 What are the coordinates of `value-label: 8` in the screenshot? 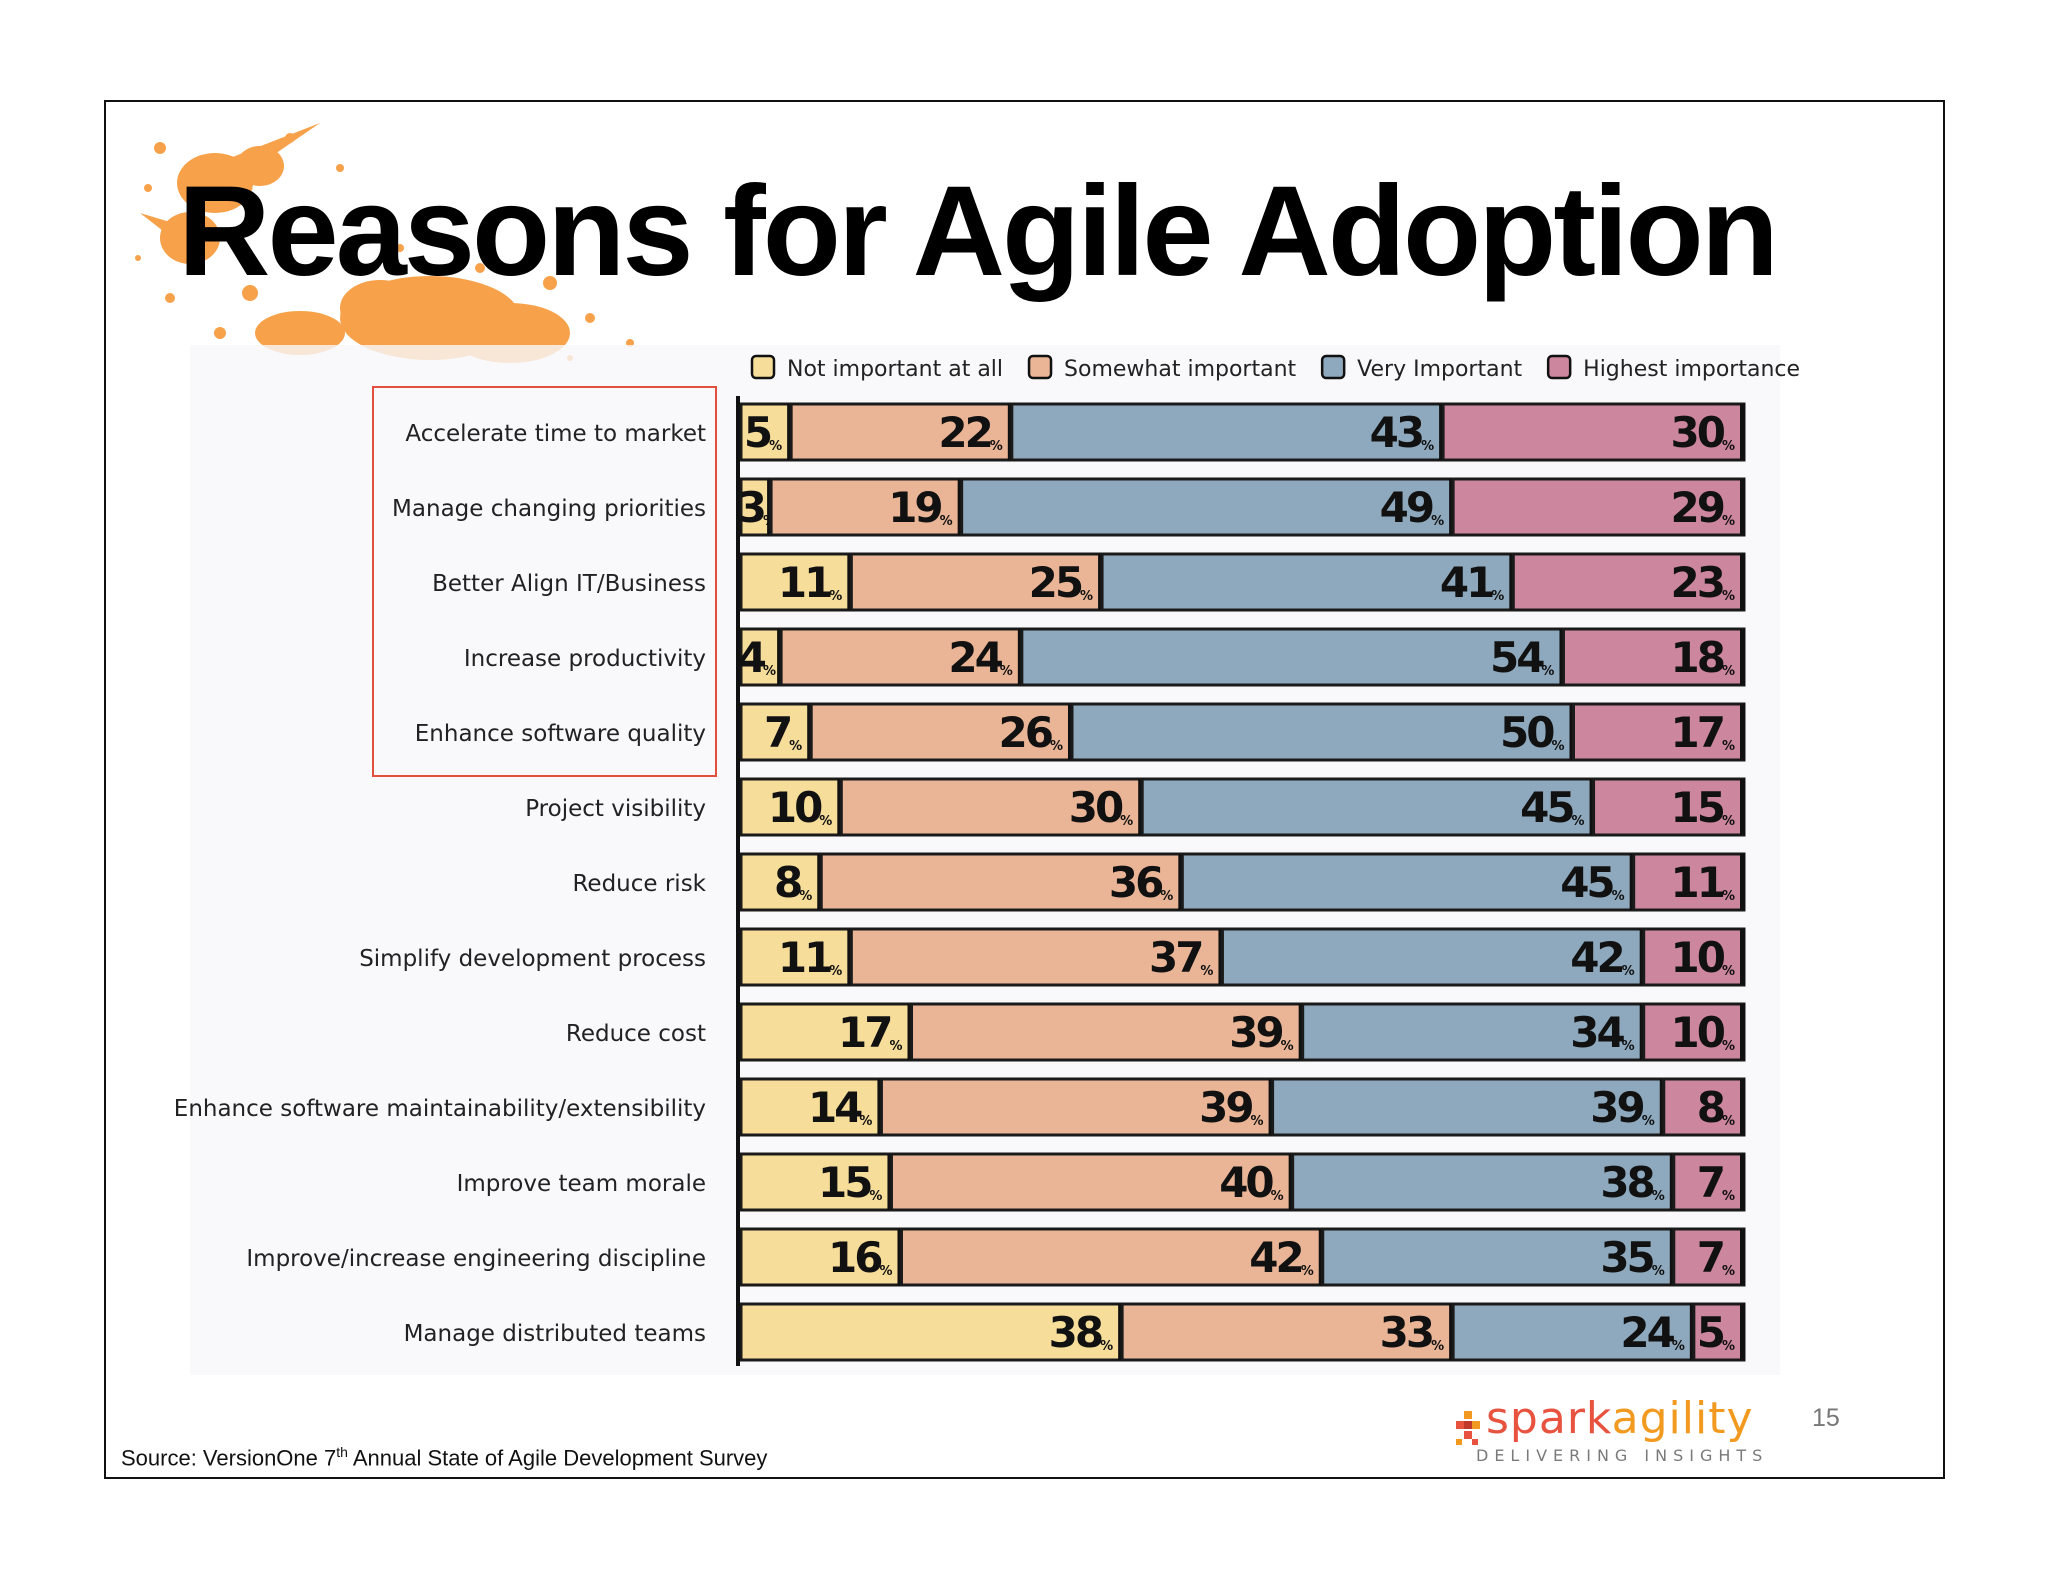 It's located at (787, 882).